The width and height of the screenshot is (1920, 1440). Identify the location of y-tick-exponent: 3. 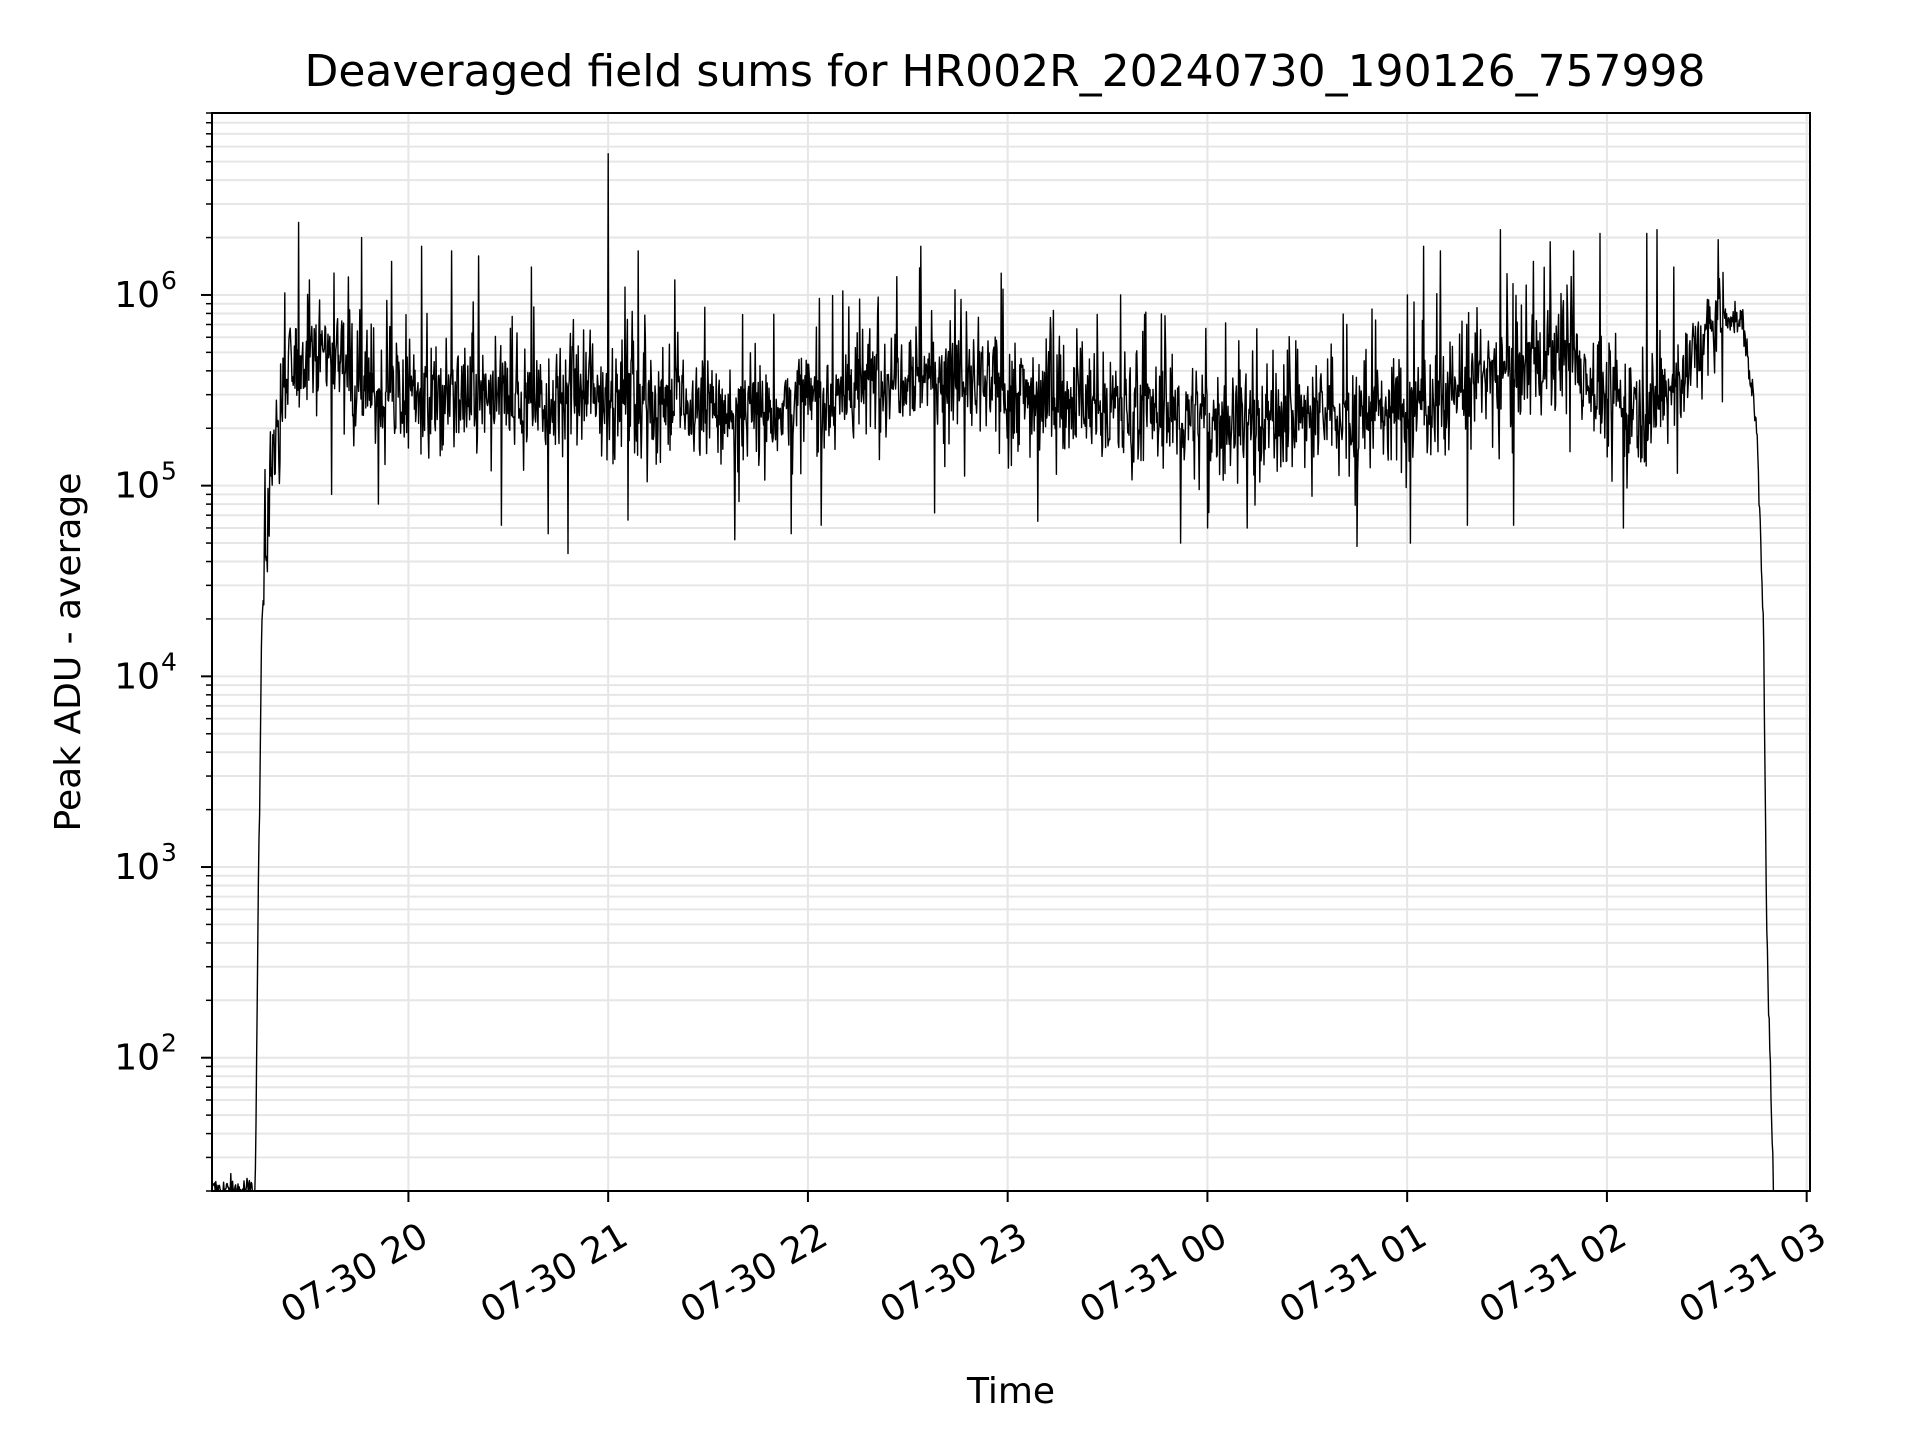
(169, 852).